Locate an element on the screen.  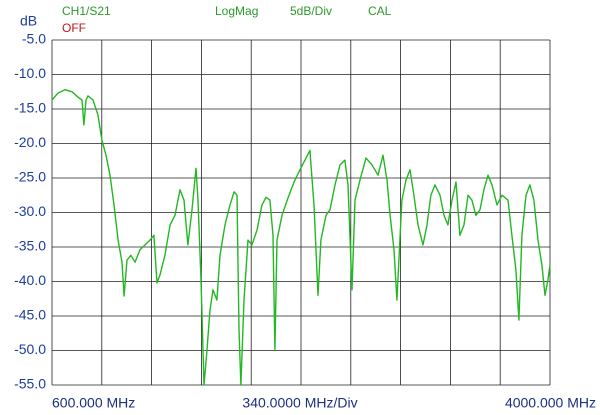
y-tick-label: -35.0 is located at coordinates (30, 246).